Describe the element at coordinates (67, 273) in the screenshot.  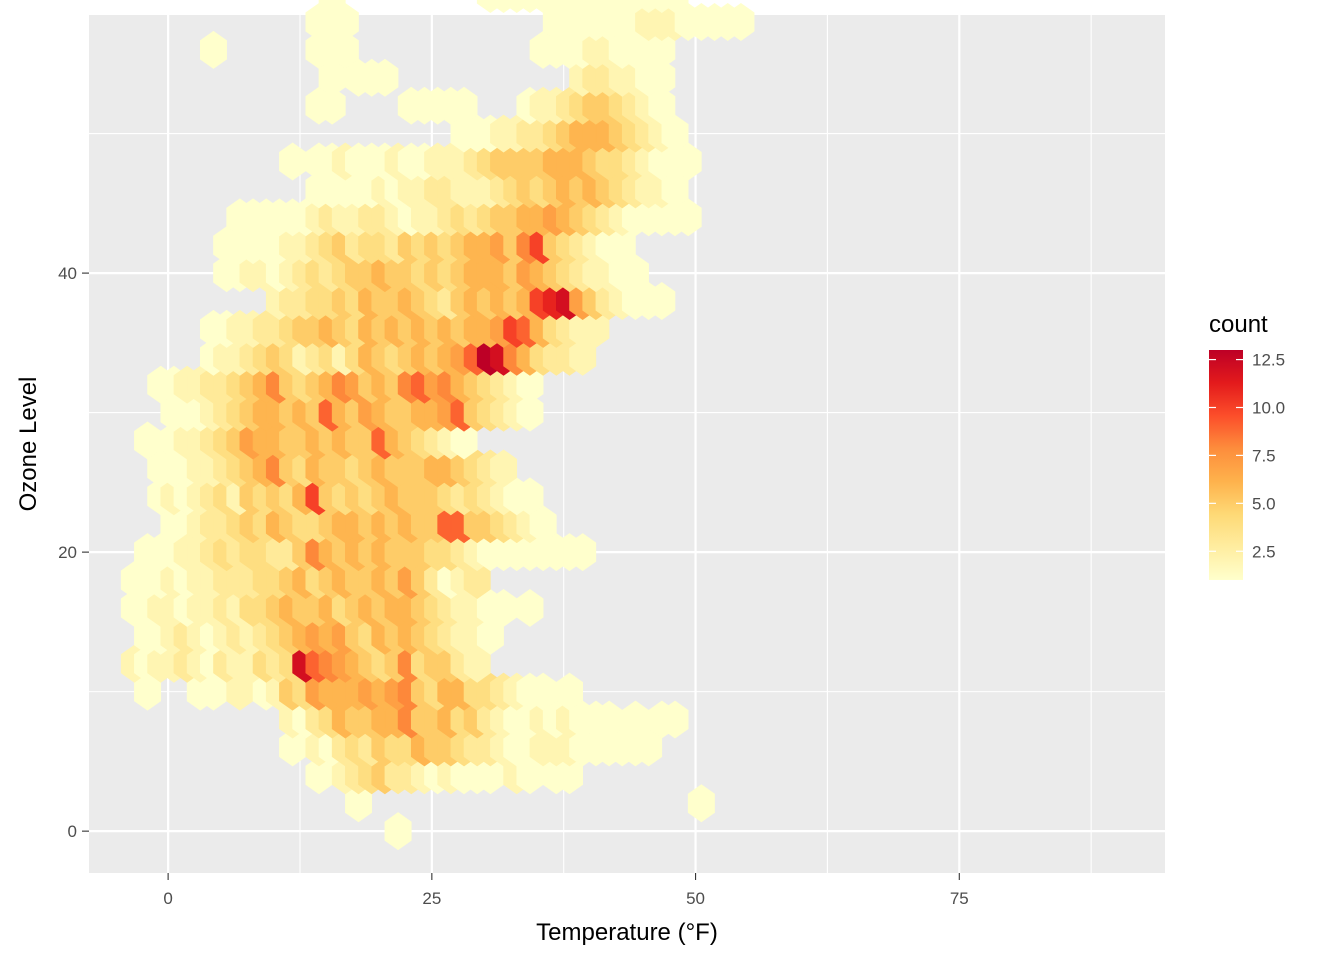
I see `y-tick-label: 40` at that location.